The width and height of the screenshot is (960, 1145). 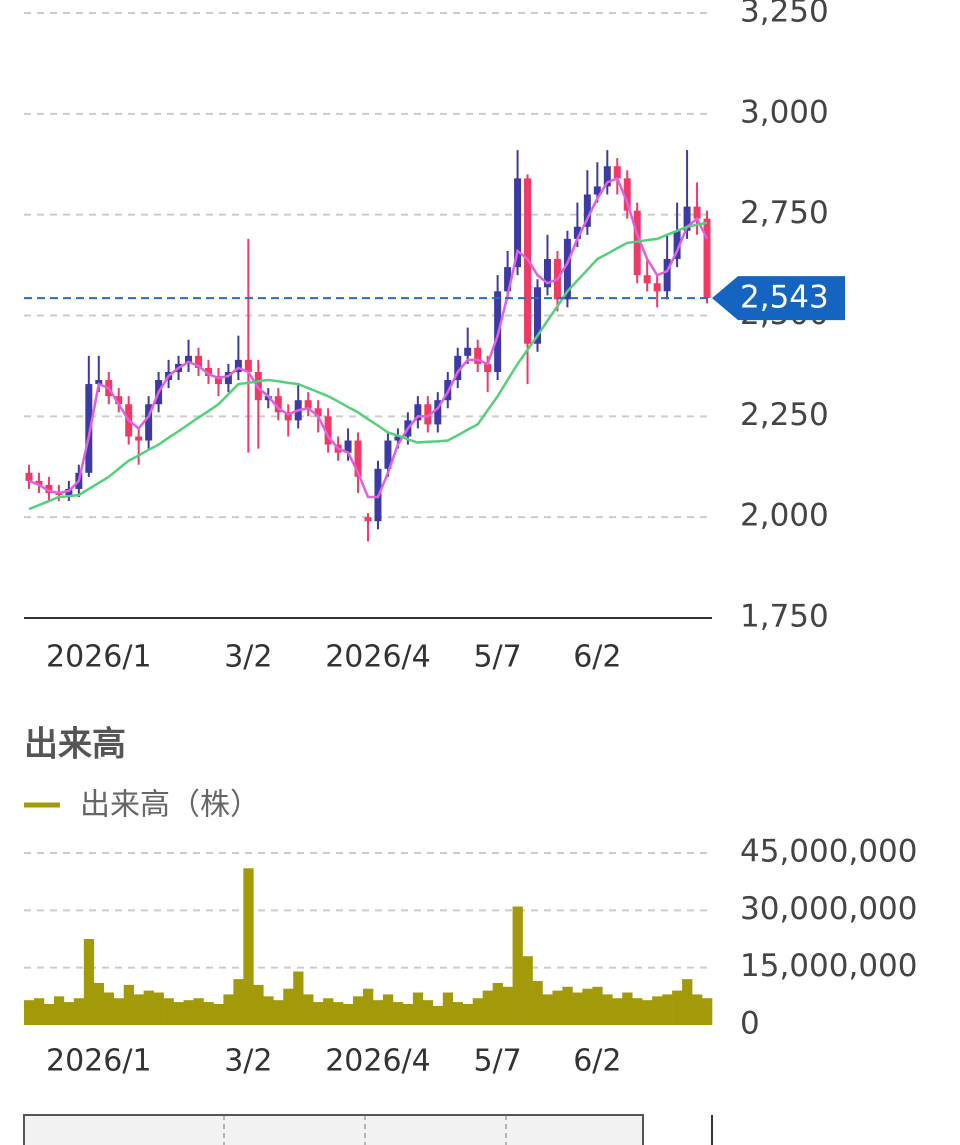 What do you see at coordinates (784, 415) in the screenshot?
I see `y-tick-label: 2,250` at bounding box center [784, 415].